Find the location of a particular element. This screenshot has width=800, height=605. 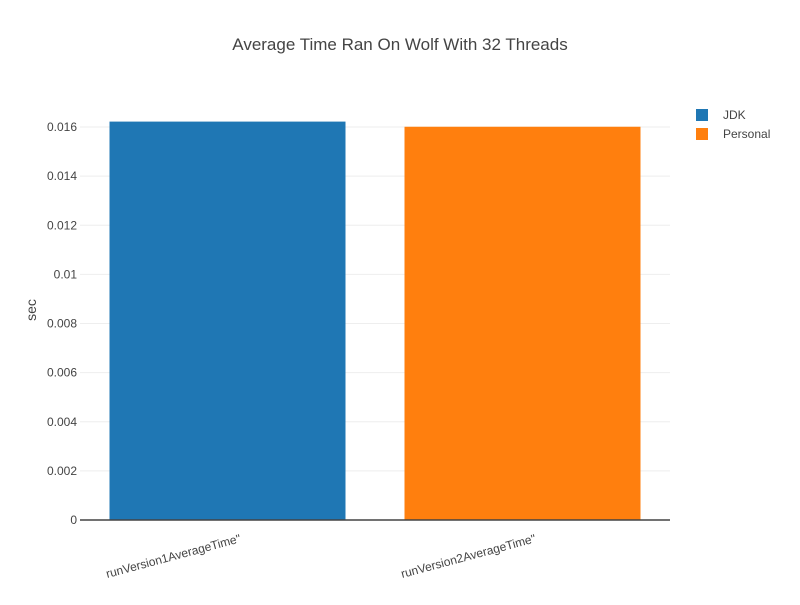

y-tick-label: 0.008 is located at coordinates (62, 324).